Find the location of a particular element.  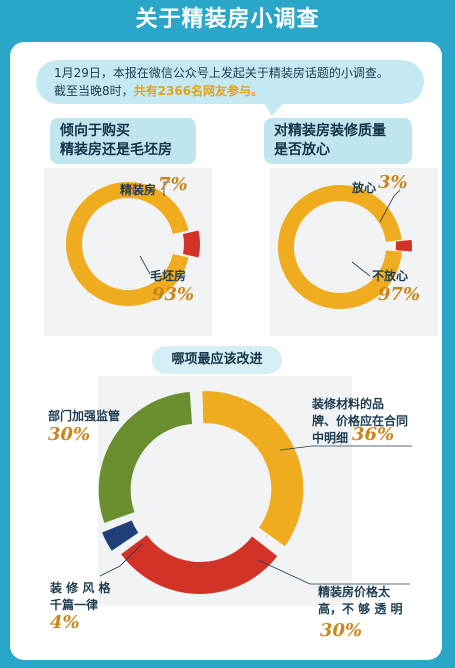

q1-b-pct: 93% is located at coordinates (173, 294).